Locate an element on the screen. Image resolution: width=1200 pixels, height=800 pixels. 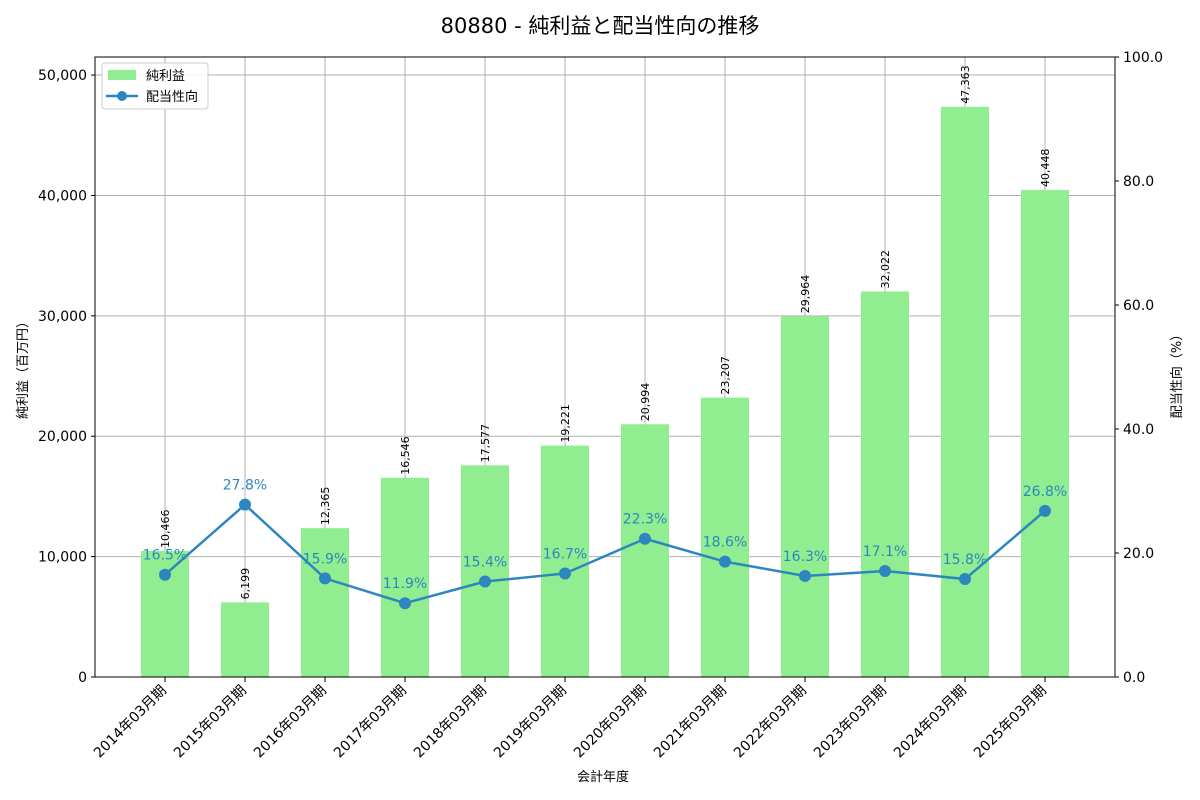
line-value-label: 16.3% is located at coordinates (805, 557).